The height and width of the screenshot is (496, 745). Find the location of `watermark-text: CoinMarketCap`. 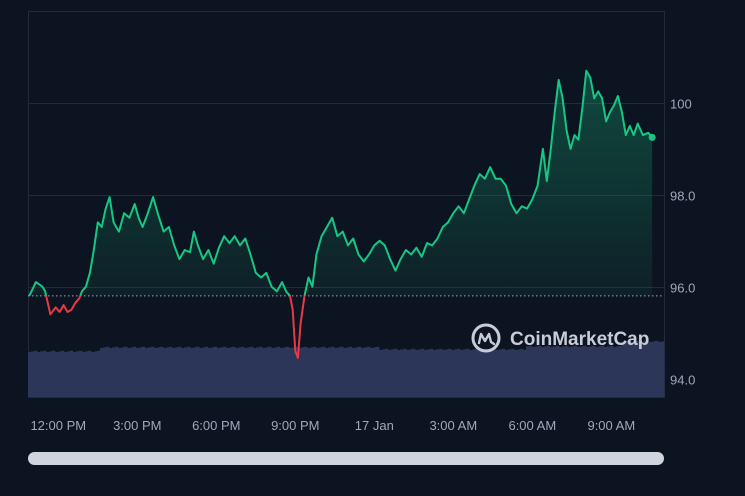

watermark-text: CoinMarketCap is located at coordinates (579, 339).